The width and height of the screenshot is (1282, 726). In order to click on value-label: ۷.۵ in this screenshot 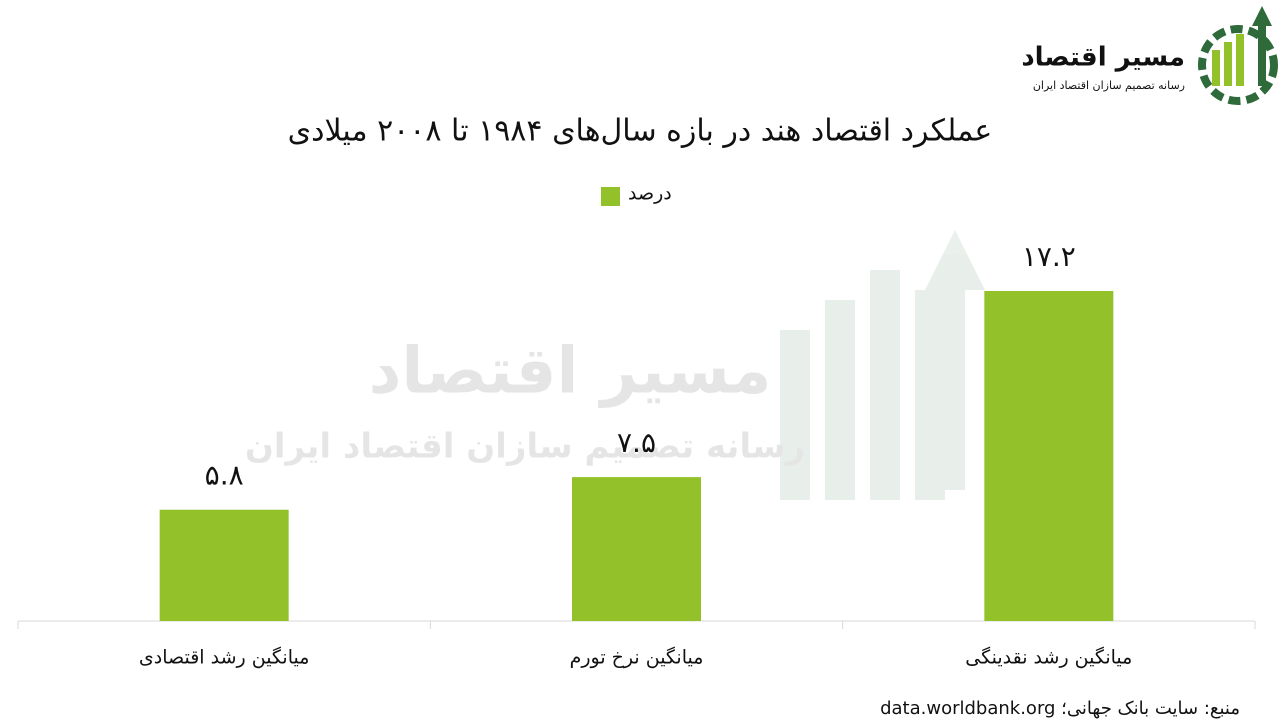, I will do `click(636, 442)`.